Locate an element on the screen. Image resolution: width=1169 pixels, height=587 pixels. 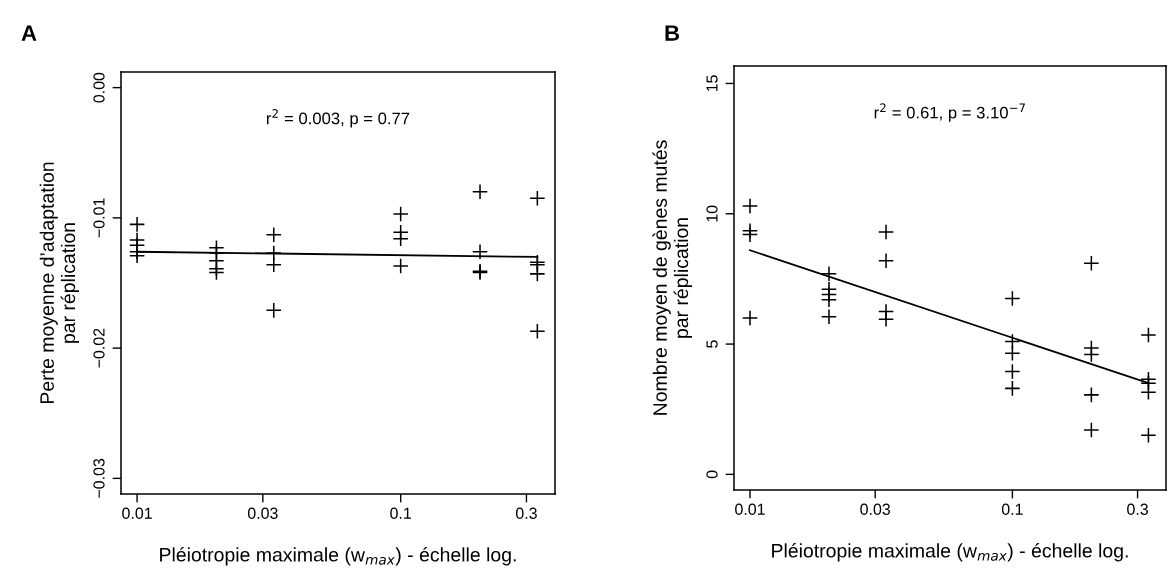
y-tick-label: 0.00 is located at coordinates (99, 87).